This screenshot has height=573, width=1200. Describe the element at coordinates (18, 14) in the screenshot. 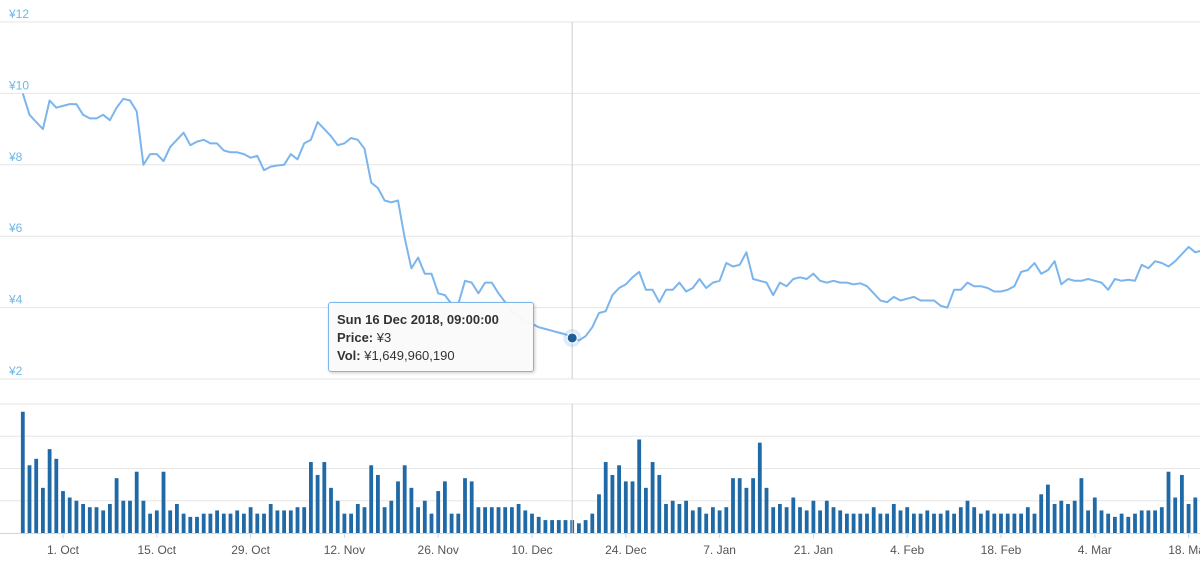

I see `y-tick-label: ¥12` at that location.